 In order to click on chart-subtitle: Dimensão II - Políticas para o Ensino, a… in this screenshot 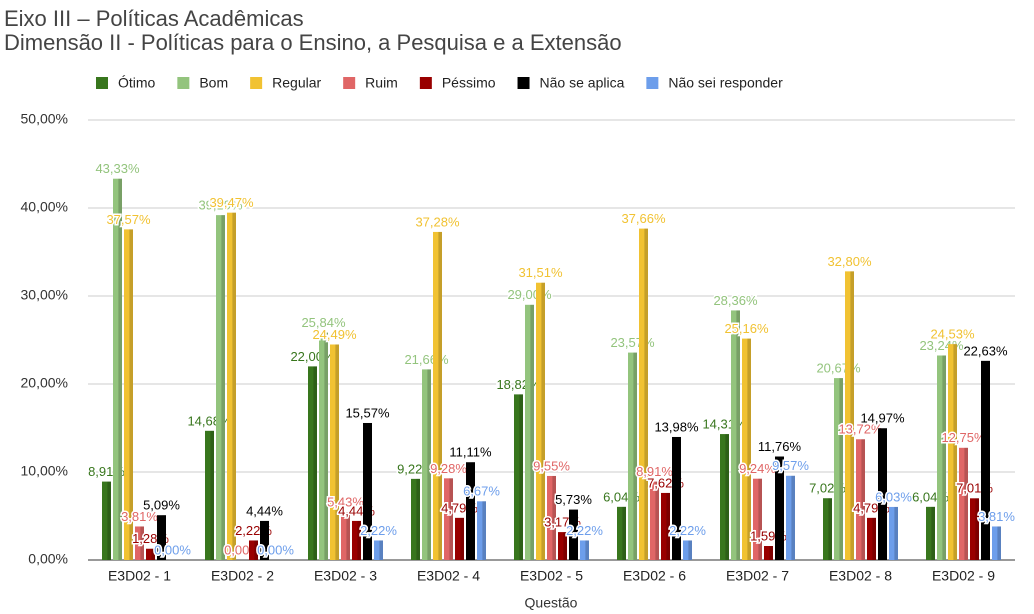, I will do `click(313, 42)`.